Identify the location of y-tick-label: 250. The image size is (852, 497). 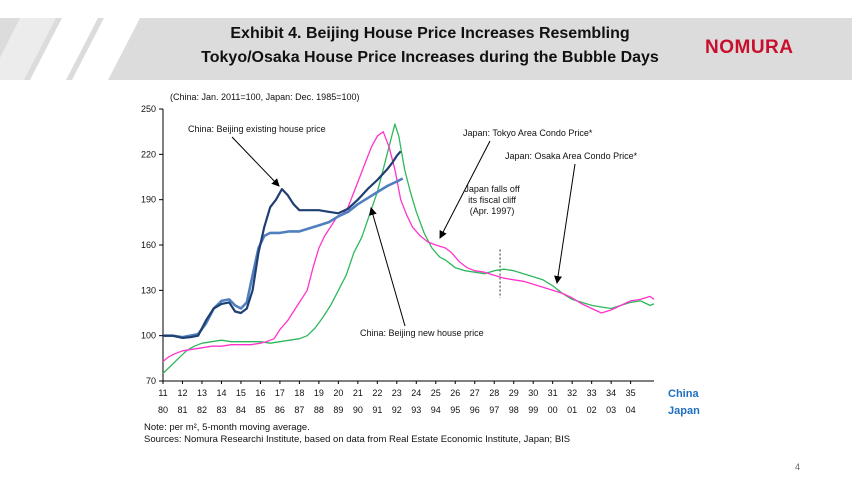
(148, 109).